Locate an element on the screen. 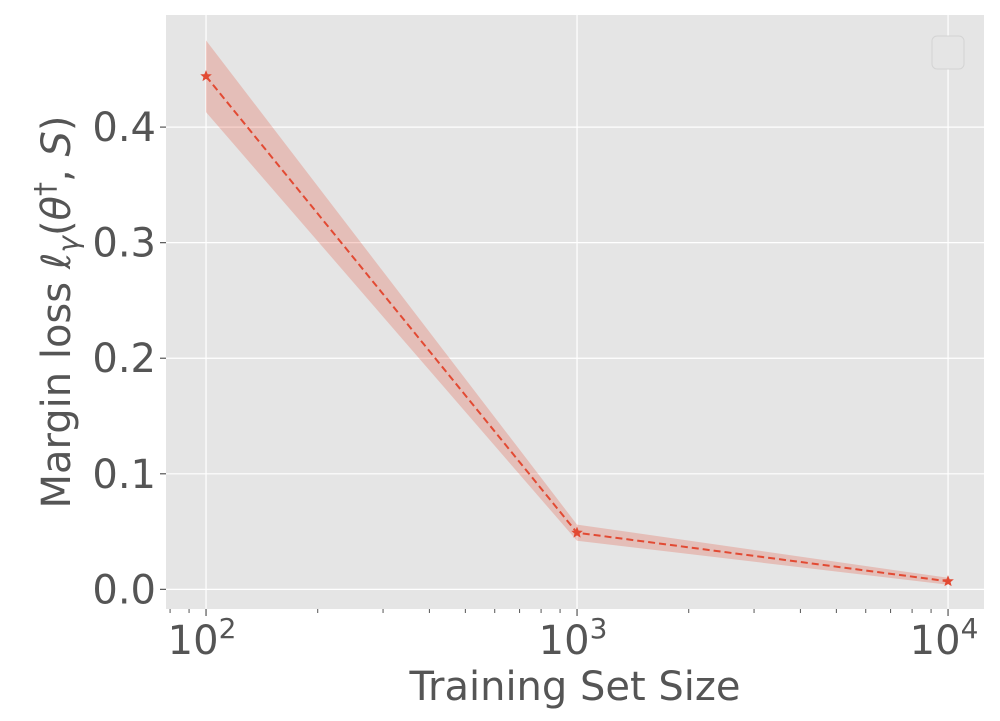  x-minor-ticks is located at coordinates (550, 611).